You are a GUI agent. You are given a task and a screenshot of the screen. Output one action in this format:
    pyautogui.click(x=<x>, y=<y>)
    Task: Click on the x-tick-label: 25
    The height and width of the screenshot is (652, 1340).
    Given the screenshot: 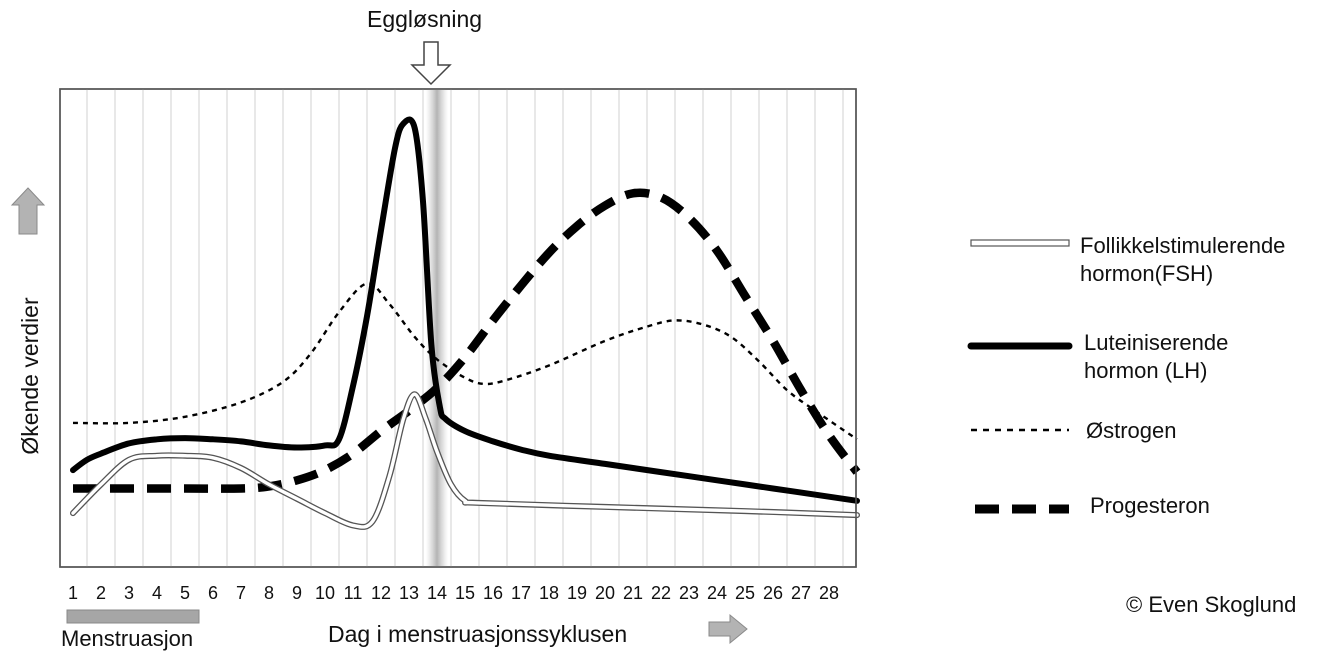 What is the action you would take?
    pyautogui.click(x=745, y=593)
    